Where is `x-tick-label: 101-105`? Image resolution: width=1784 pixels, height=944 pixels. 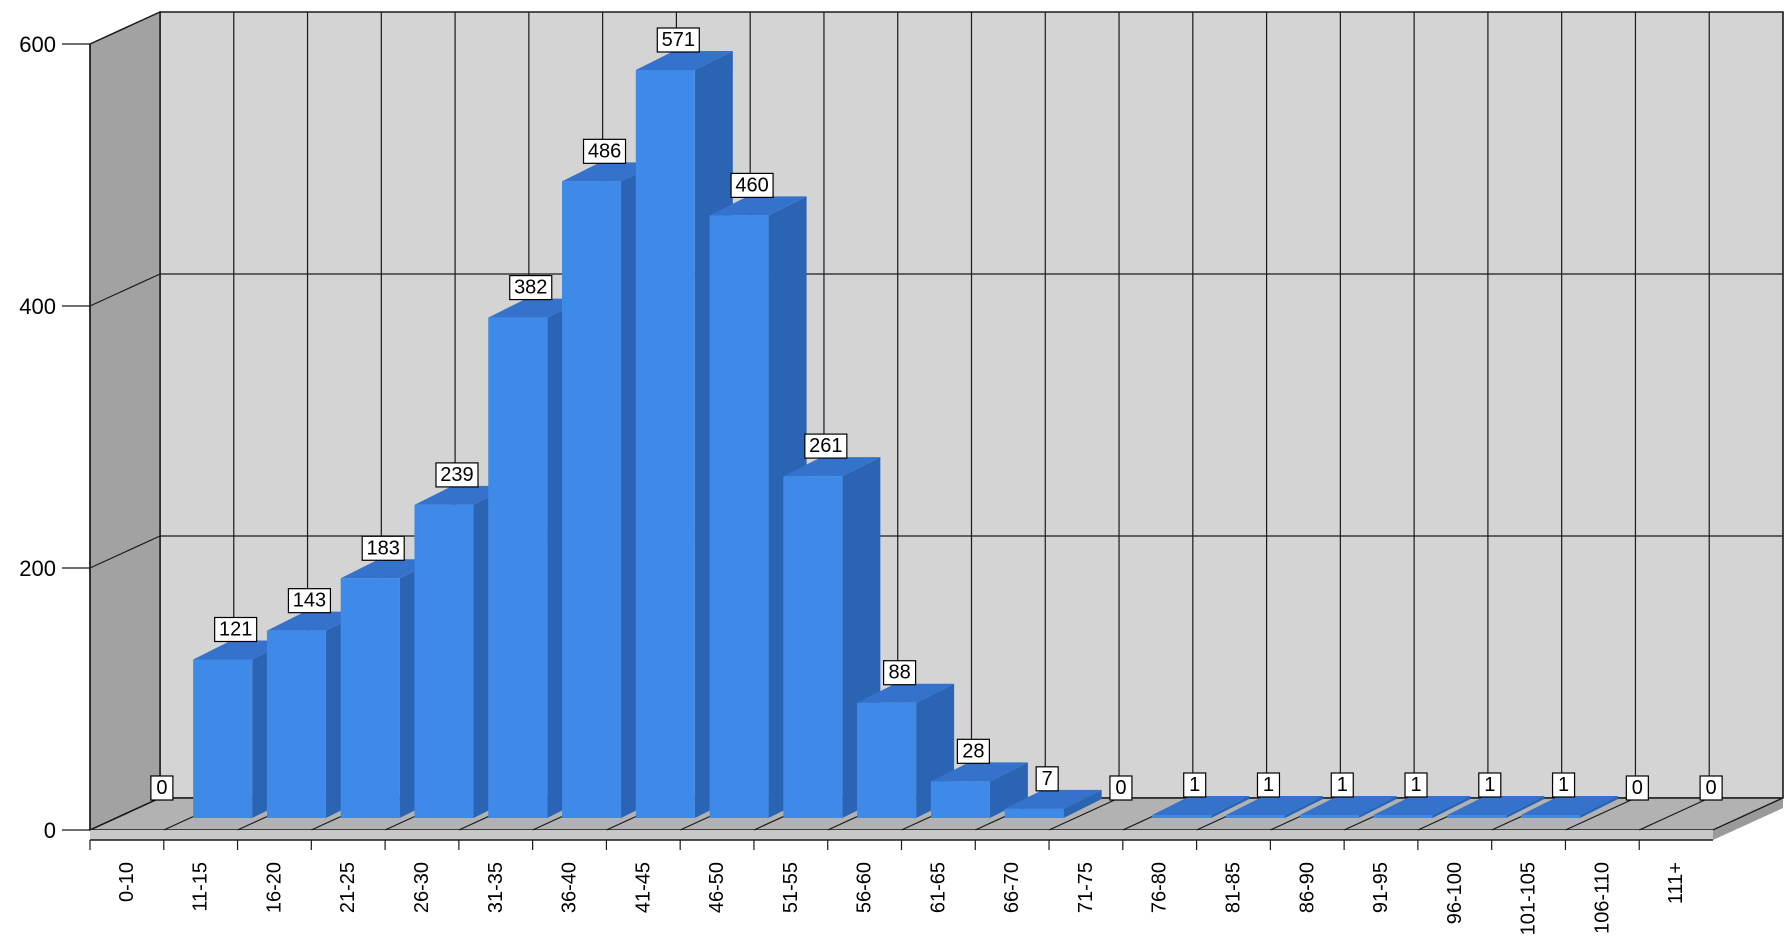 x-tick-label: 101-105 is located at coordinates (1529, 898).